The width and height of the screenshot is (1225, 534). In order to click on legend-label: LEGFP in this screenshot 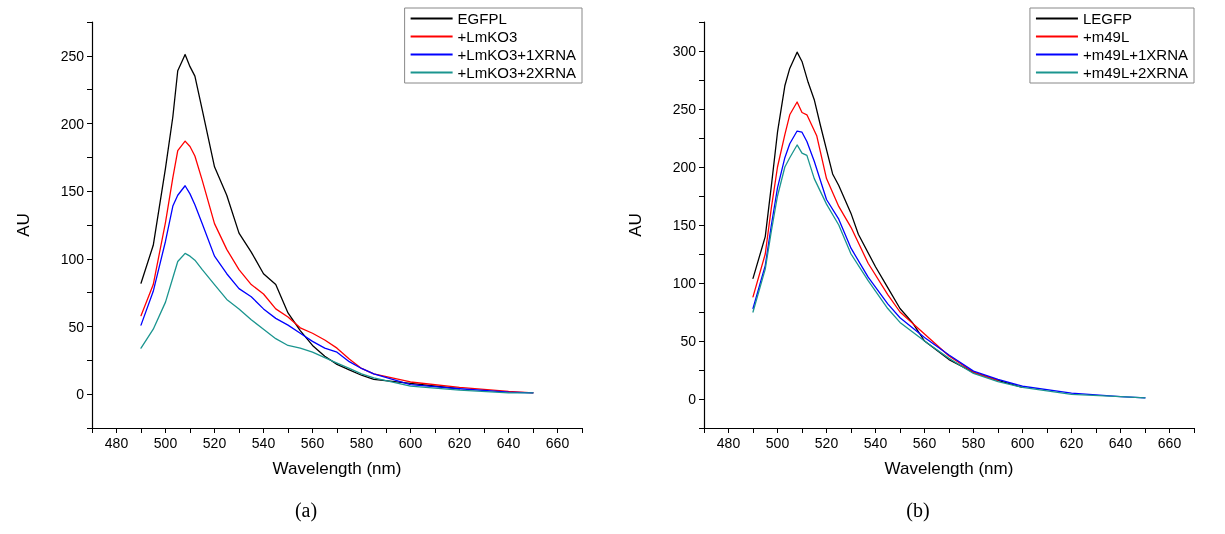, I will do `click(1107, 18)`.